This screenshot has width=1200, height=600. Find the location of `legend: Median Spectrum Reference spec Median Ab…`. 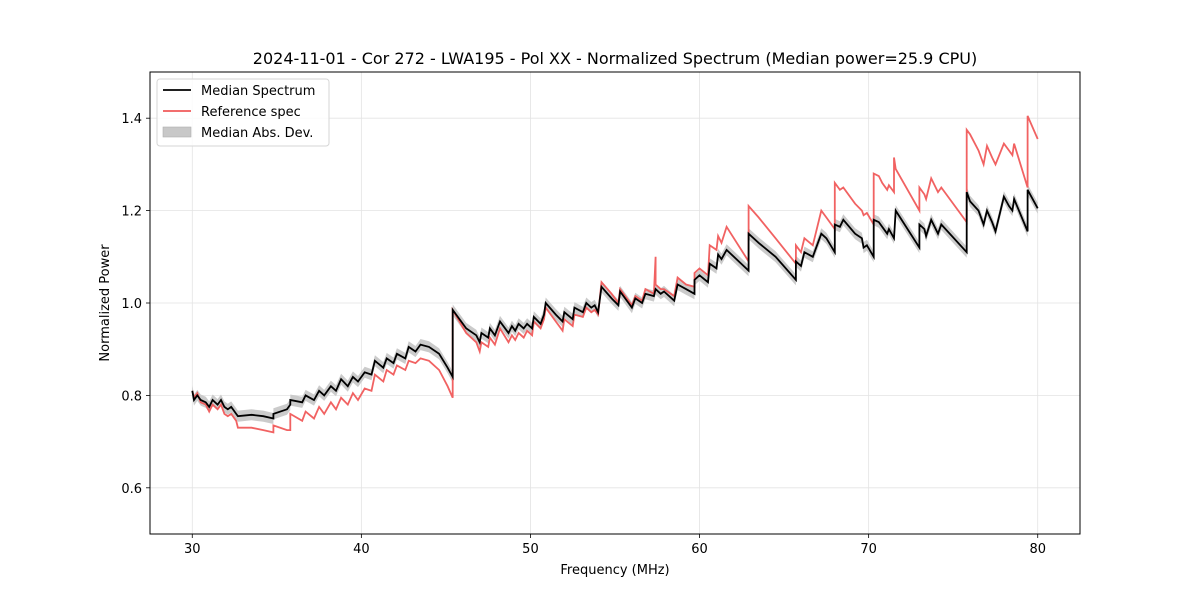

legend: Median Spectrum Reference spec Median Ab… is located at coordinates (243, 112).